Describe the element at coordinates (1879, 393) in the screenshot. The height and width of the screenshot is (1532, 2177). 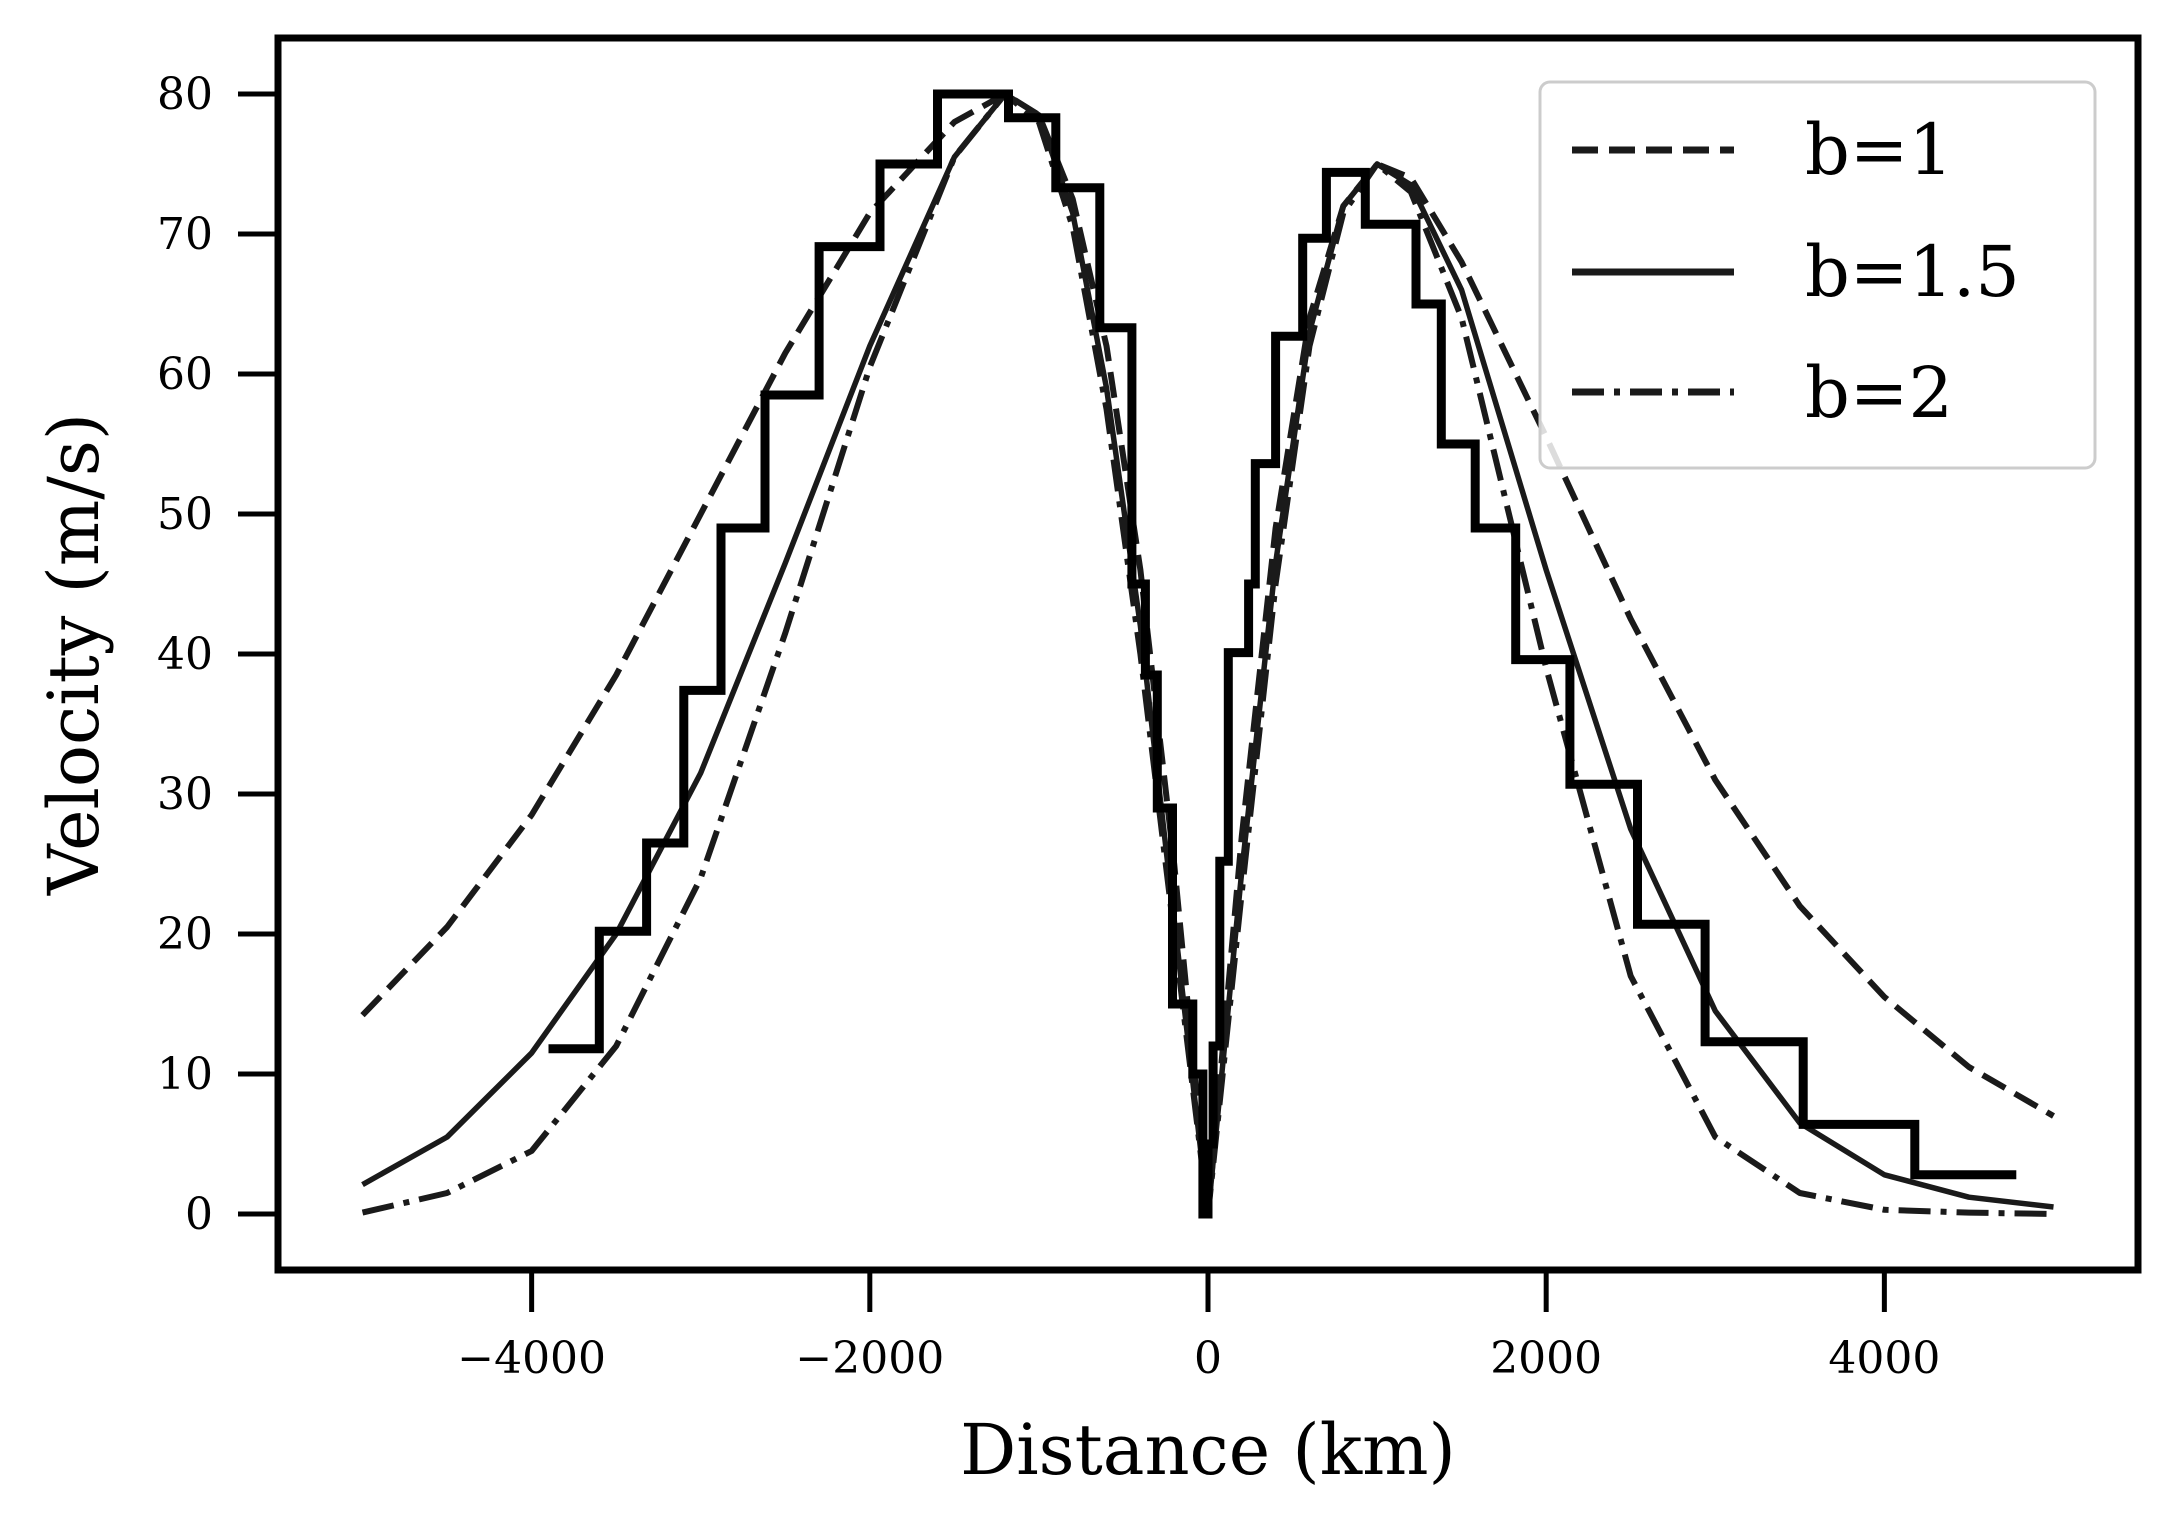
I see `legend-label-b2: b=2` at that location.